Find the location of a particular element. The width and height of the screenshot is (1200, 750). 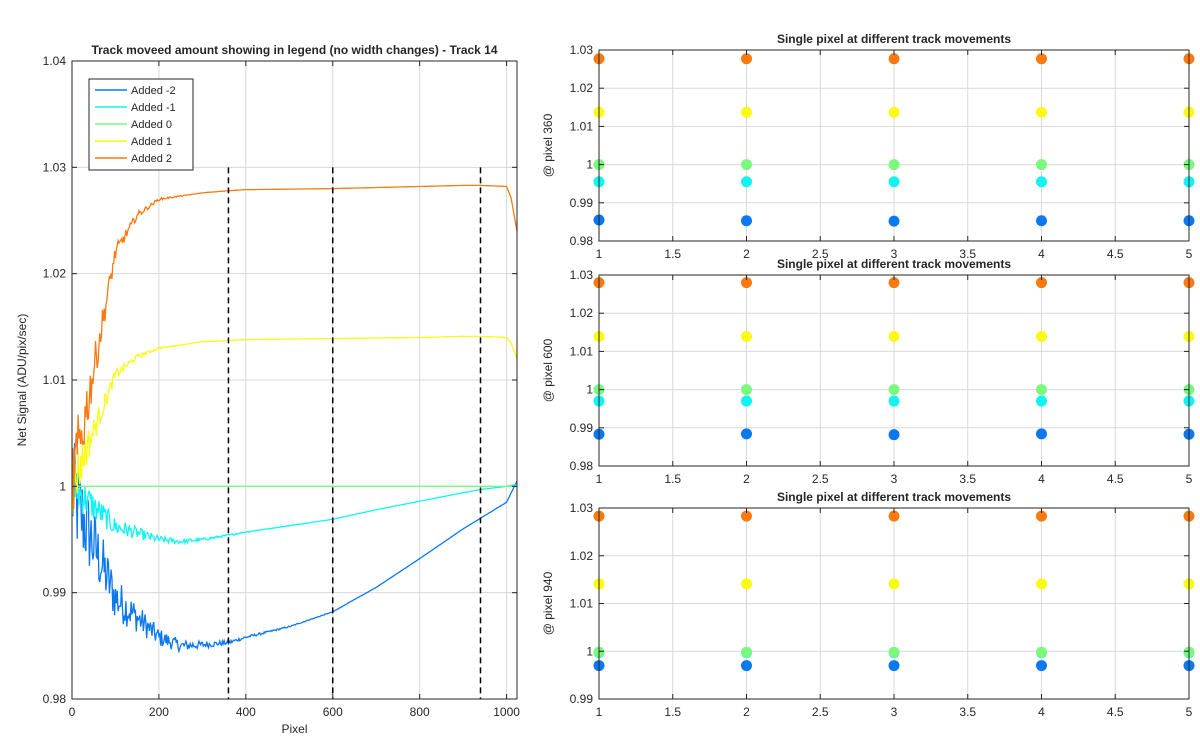

x-tick-label: 600 is located at coordinates (333, 712).